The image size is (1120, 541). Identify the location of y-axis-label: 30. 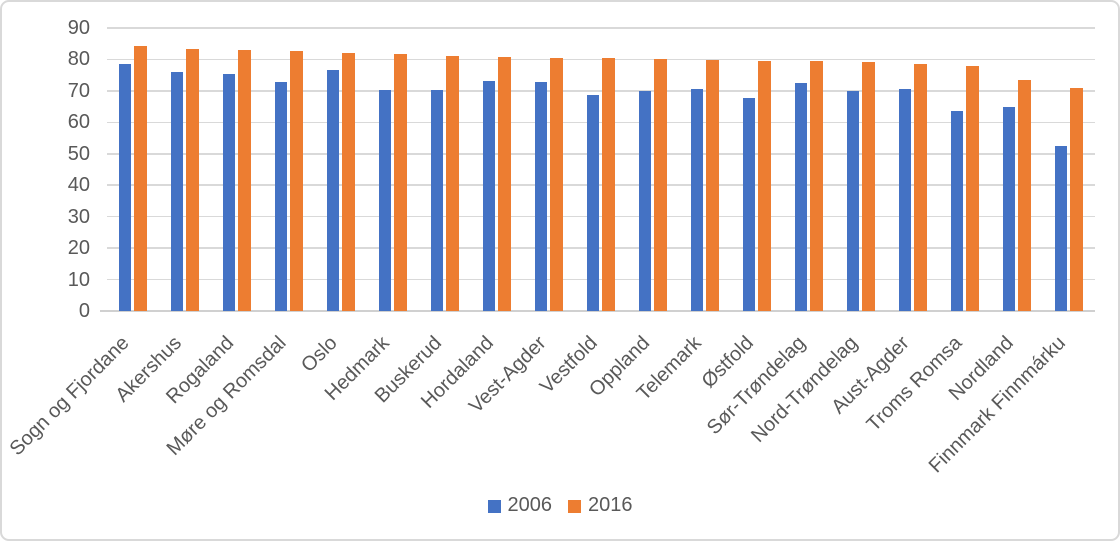
(78, 216).